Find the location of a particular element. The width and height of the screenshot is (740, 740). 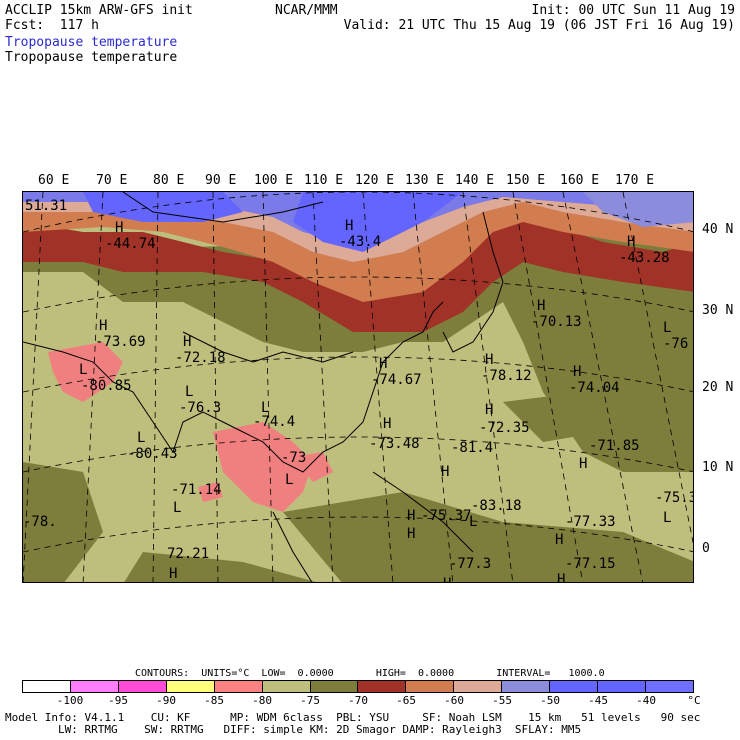

lon-label: 90 E is located at coordinates (221, 180).